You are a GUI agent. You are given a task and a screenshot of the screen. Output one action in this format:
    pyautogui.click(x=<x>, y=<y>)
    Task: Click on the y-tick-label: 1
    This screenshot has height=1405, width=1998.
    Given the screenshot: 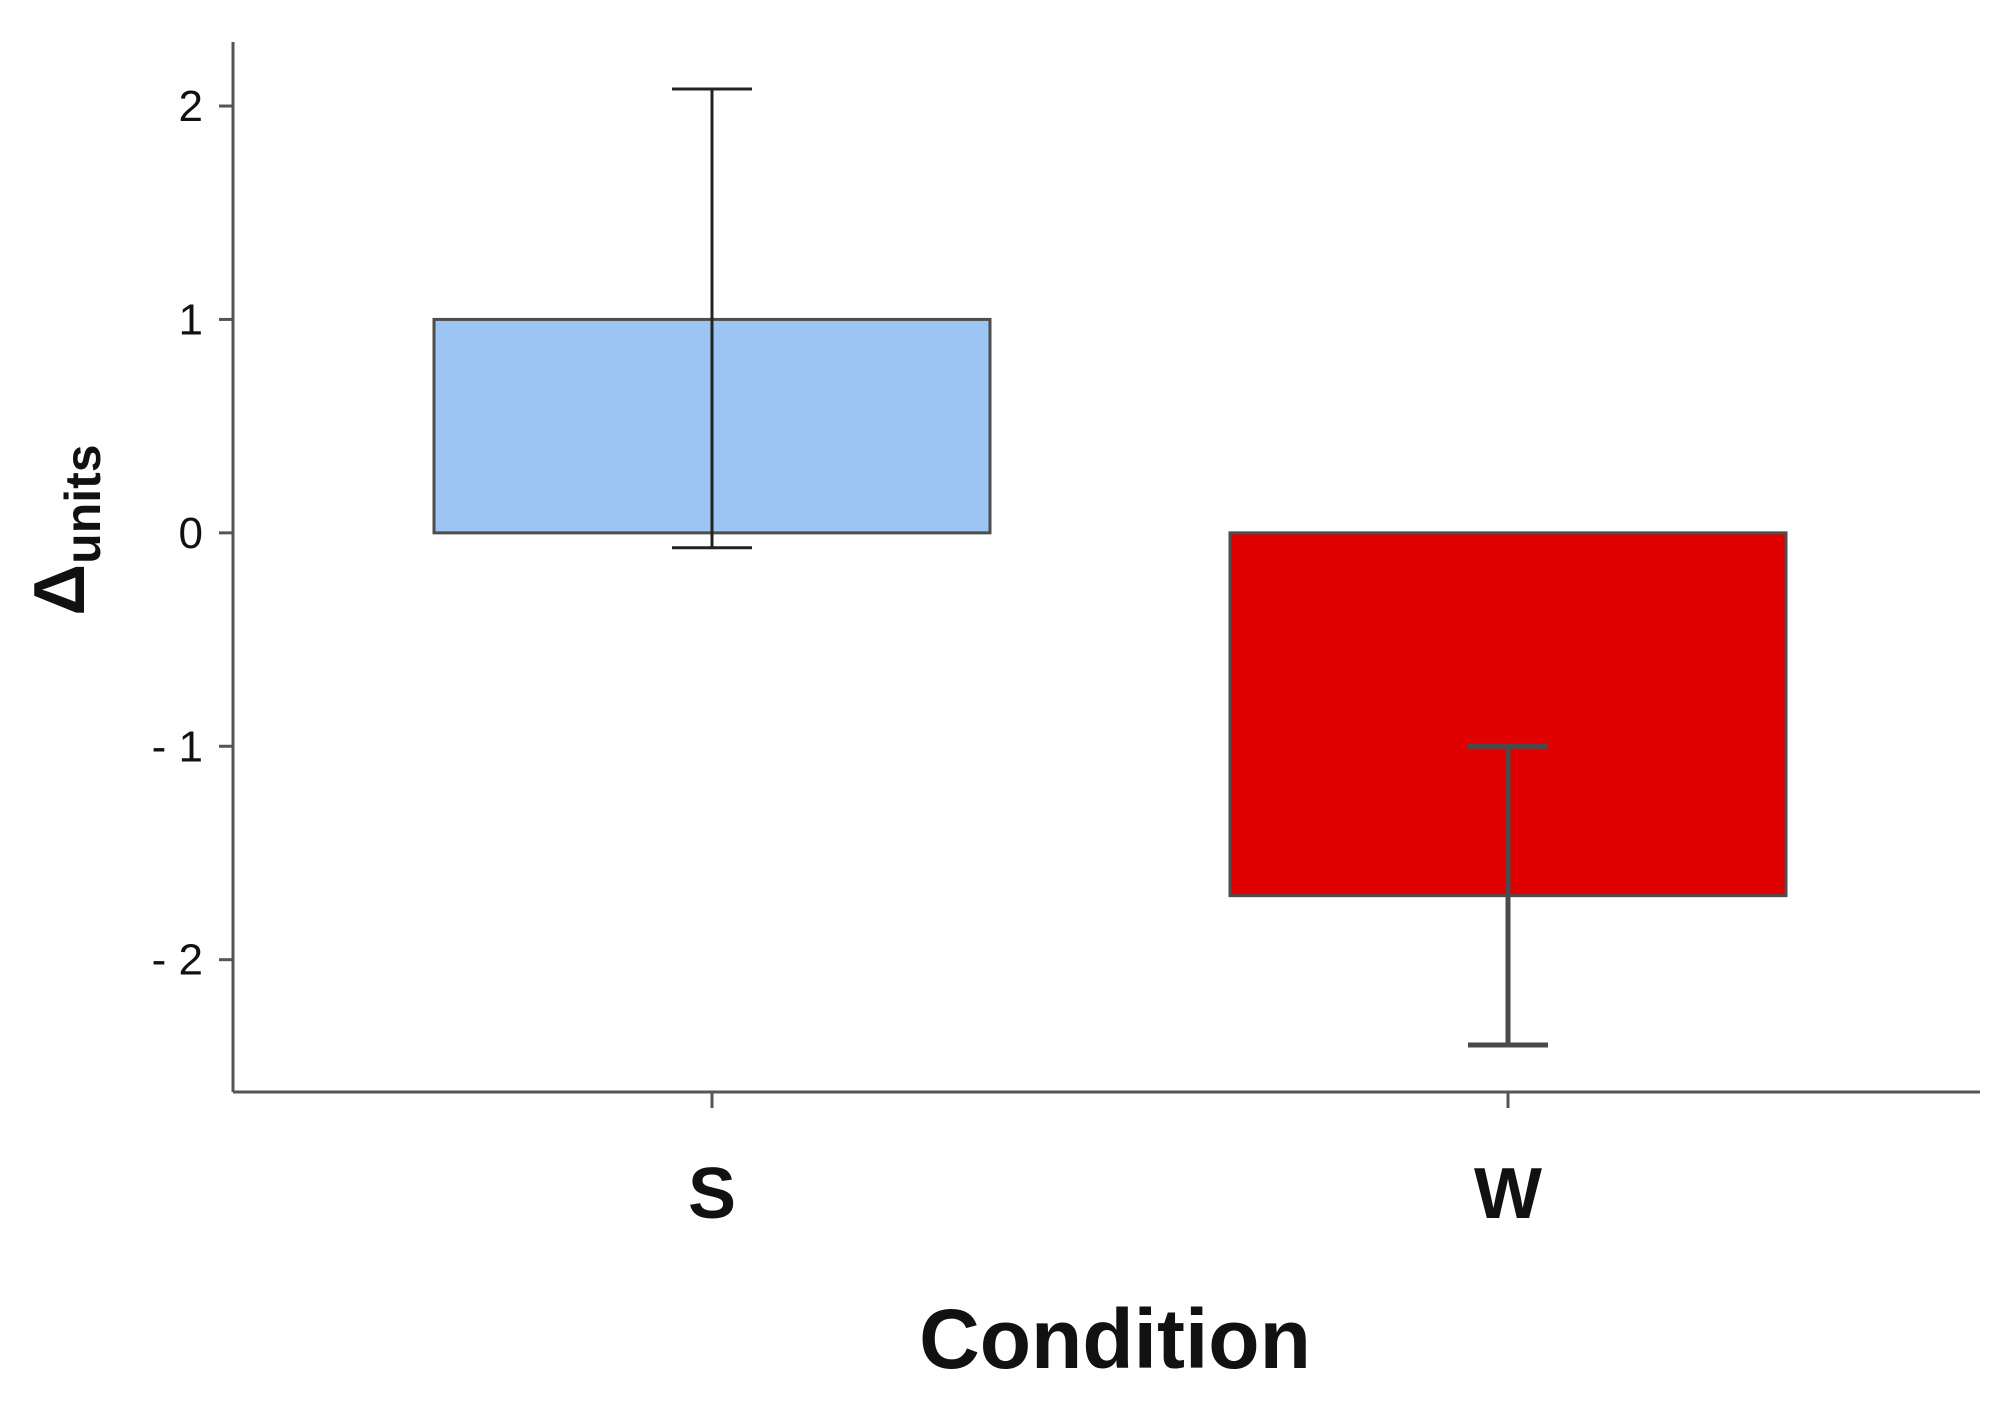 What is the action you would take?
    pyautogui.click(x=191, y=319)
    